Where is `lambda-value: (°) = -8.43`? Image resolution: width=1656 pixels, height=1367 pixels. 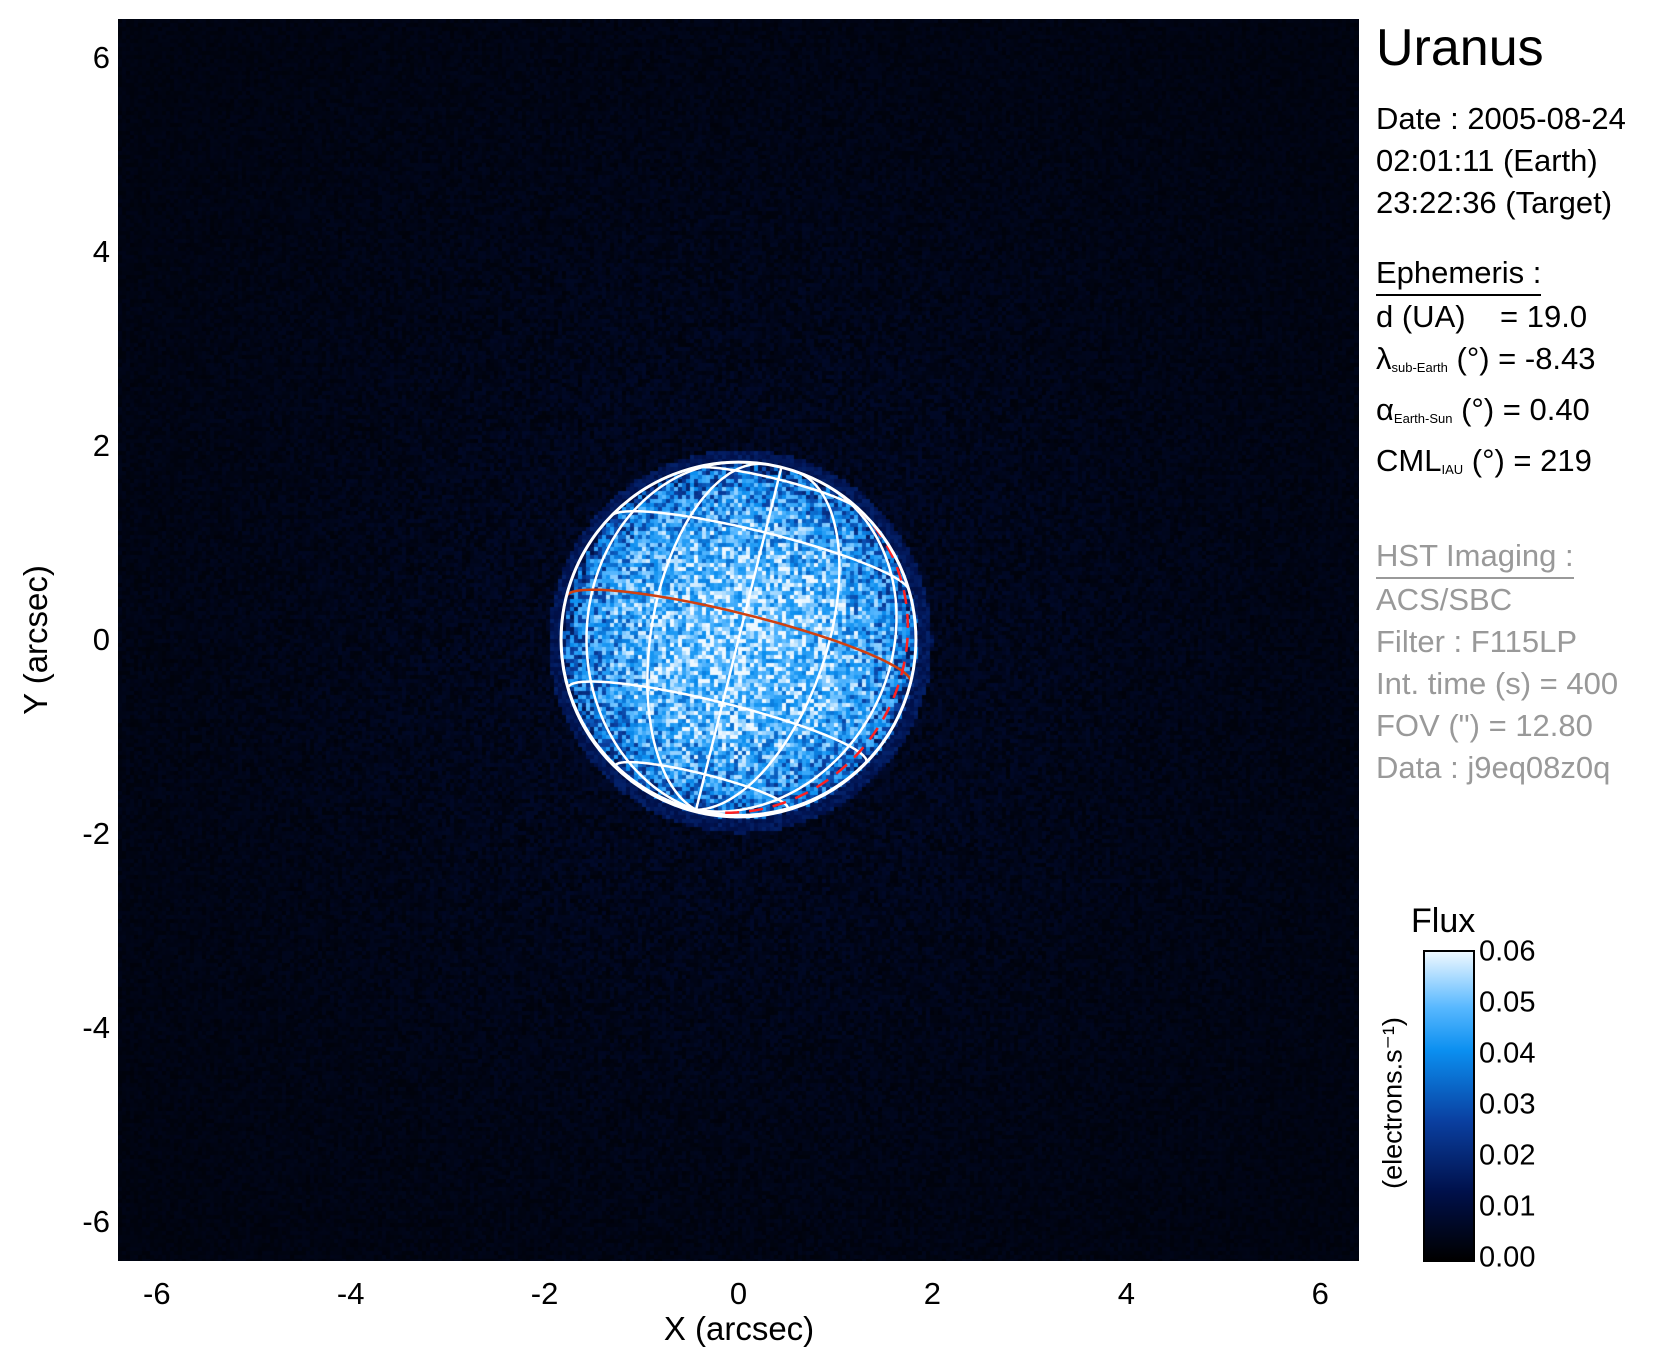
lambda-value: (°) = -8.43 is located at coordinates (1526, 358).